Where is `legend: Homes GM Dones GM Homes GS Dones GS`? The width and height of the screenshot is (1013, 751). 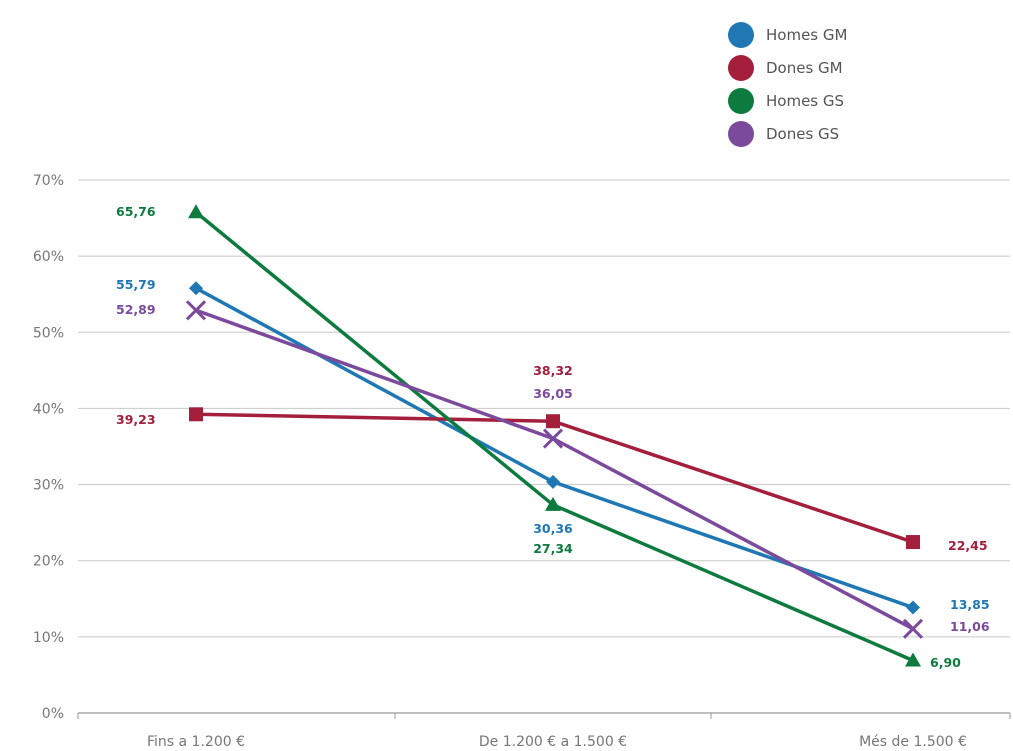
legend: Homes GM Dones GM Homes GS Dones GS is located at coordinates (787, 84).